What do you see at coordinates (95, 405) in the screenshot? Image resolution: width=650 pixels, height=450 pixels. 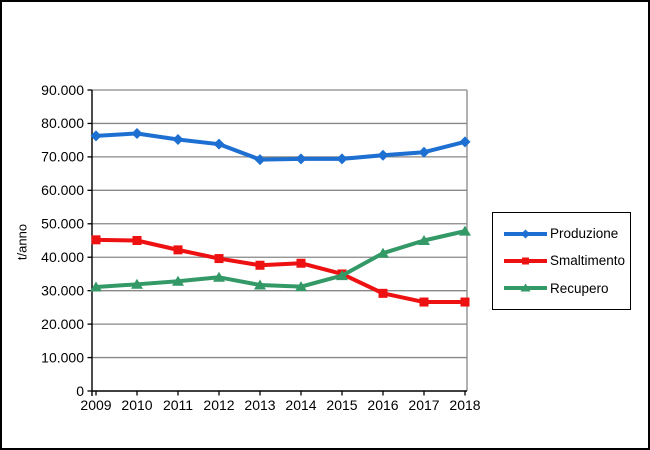 I see `x-tick-label: 2009` at bounding box center [95, 405].